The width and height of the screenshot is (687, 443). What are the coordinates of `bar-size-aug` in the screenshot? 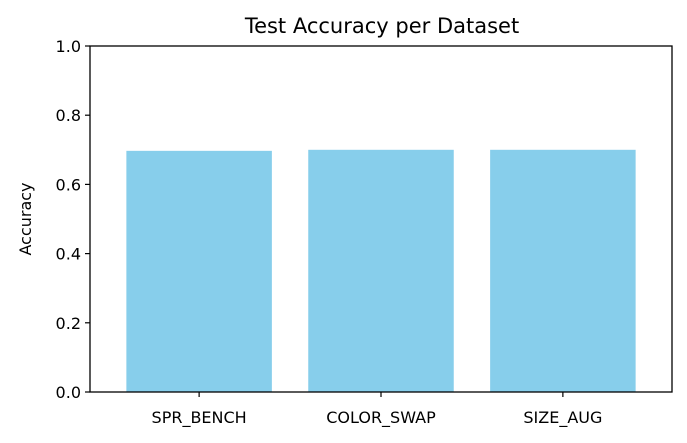 It's located at (563, 270).